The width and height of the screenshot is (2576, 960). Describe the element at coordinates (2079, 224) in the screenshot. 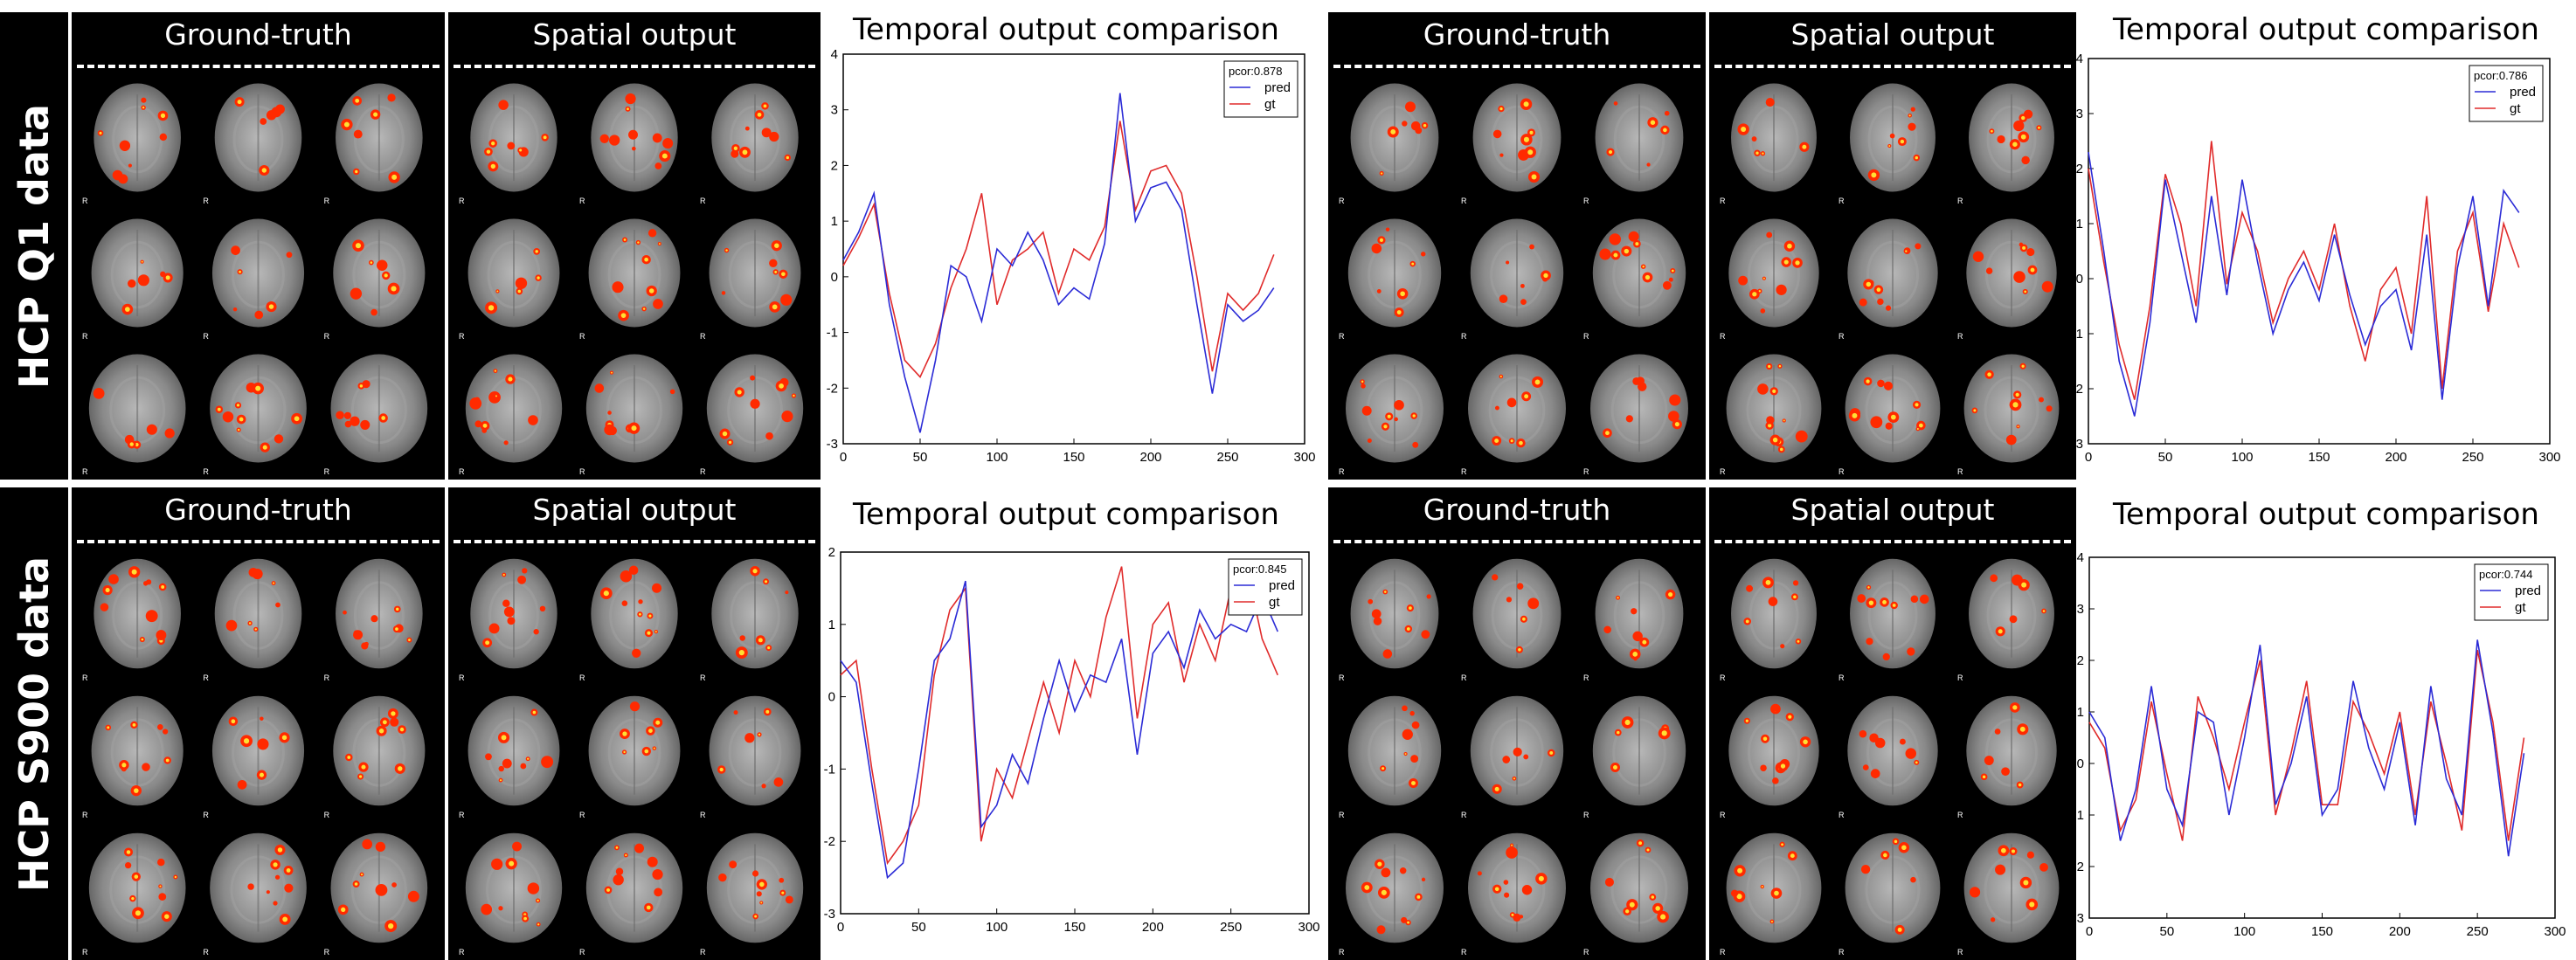

I see `y-tick-label: 1` at that location.